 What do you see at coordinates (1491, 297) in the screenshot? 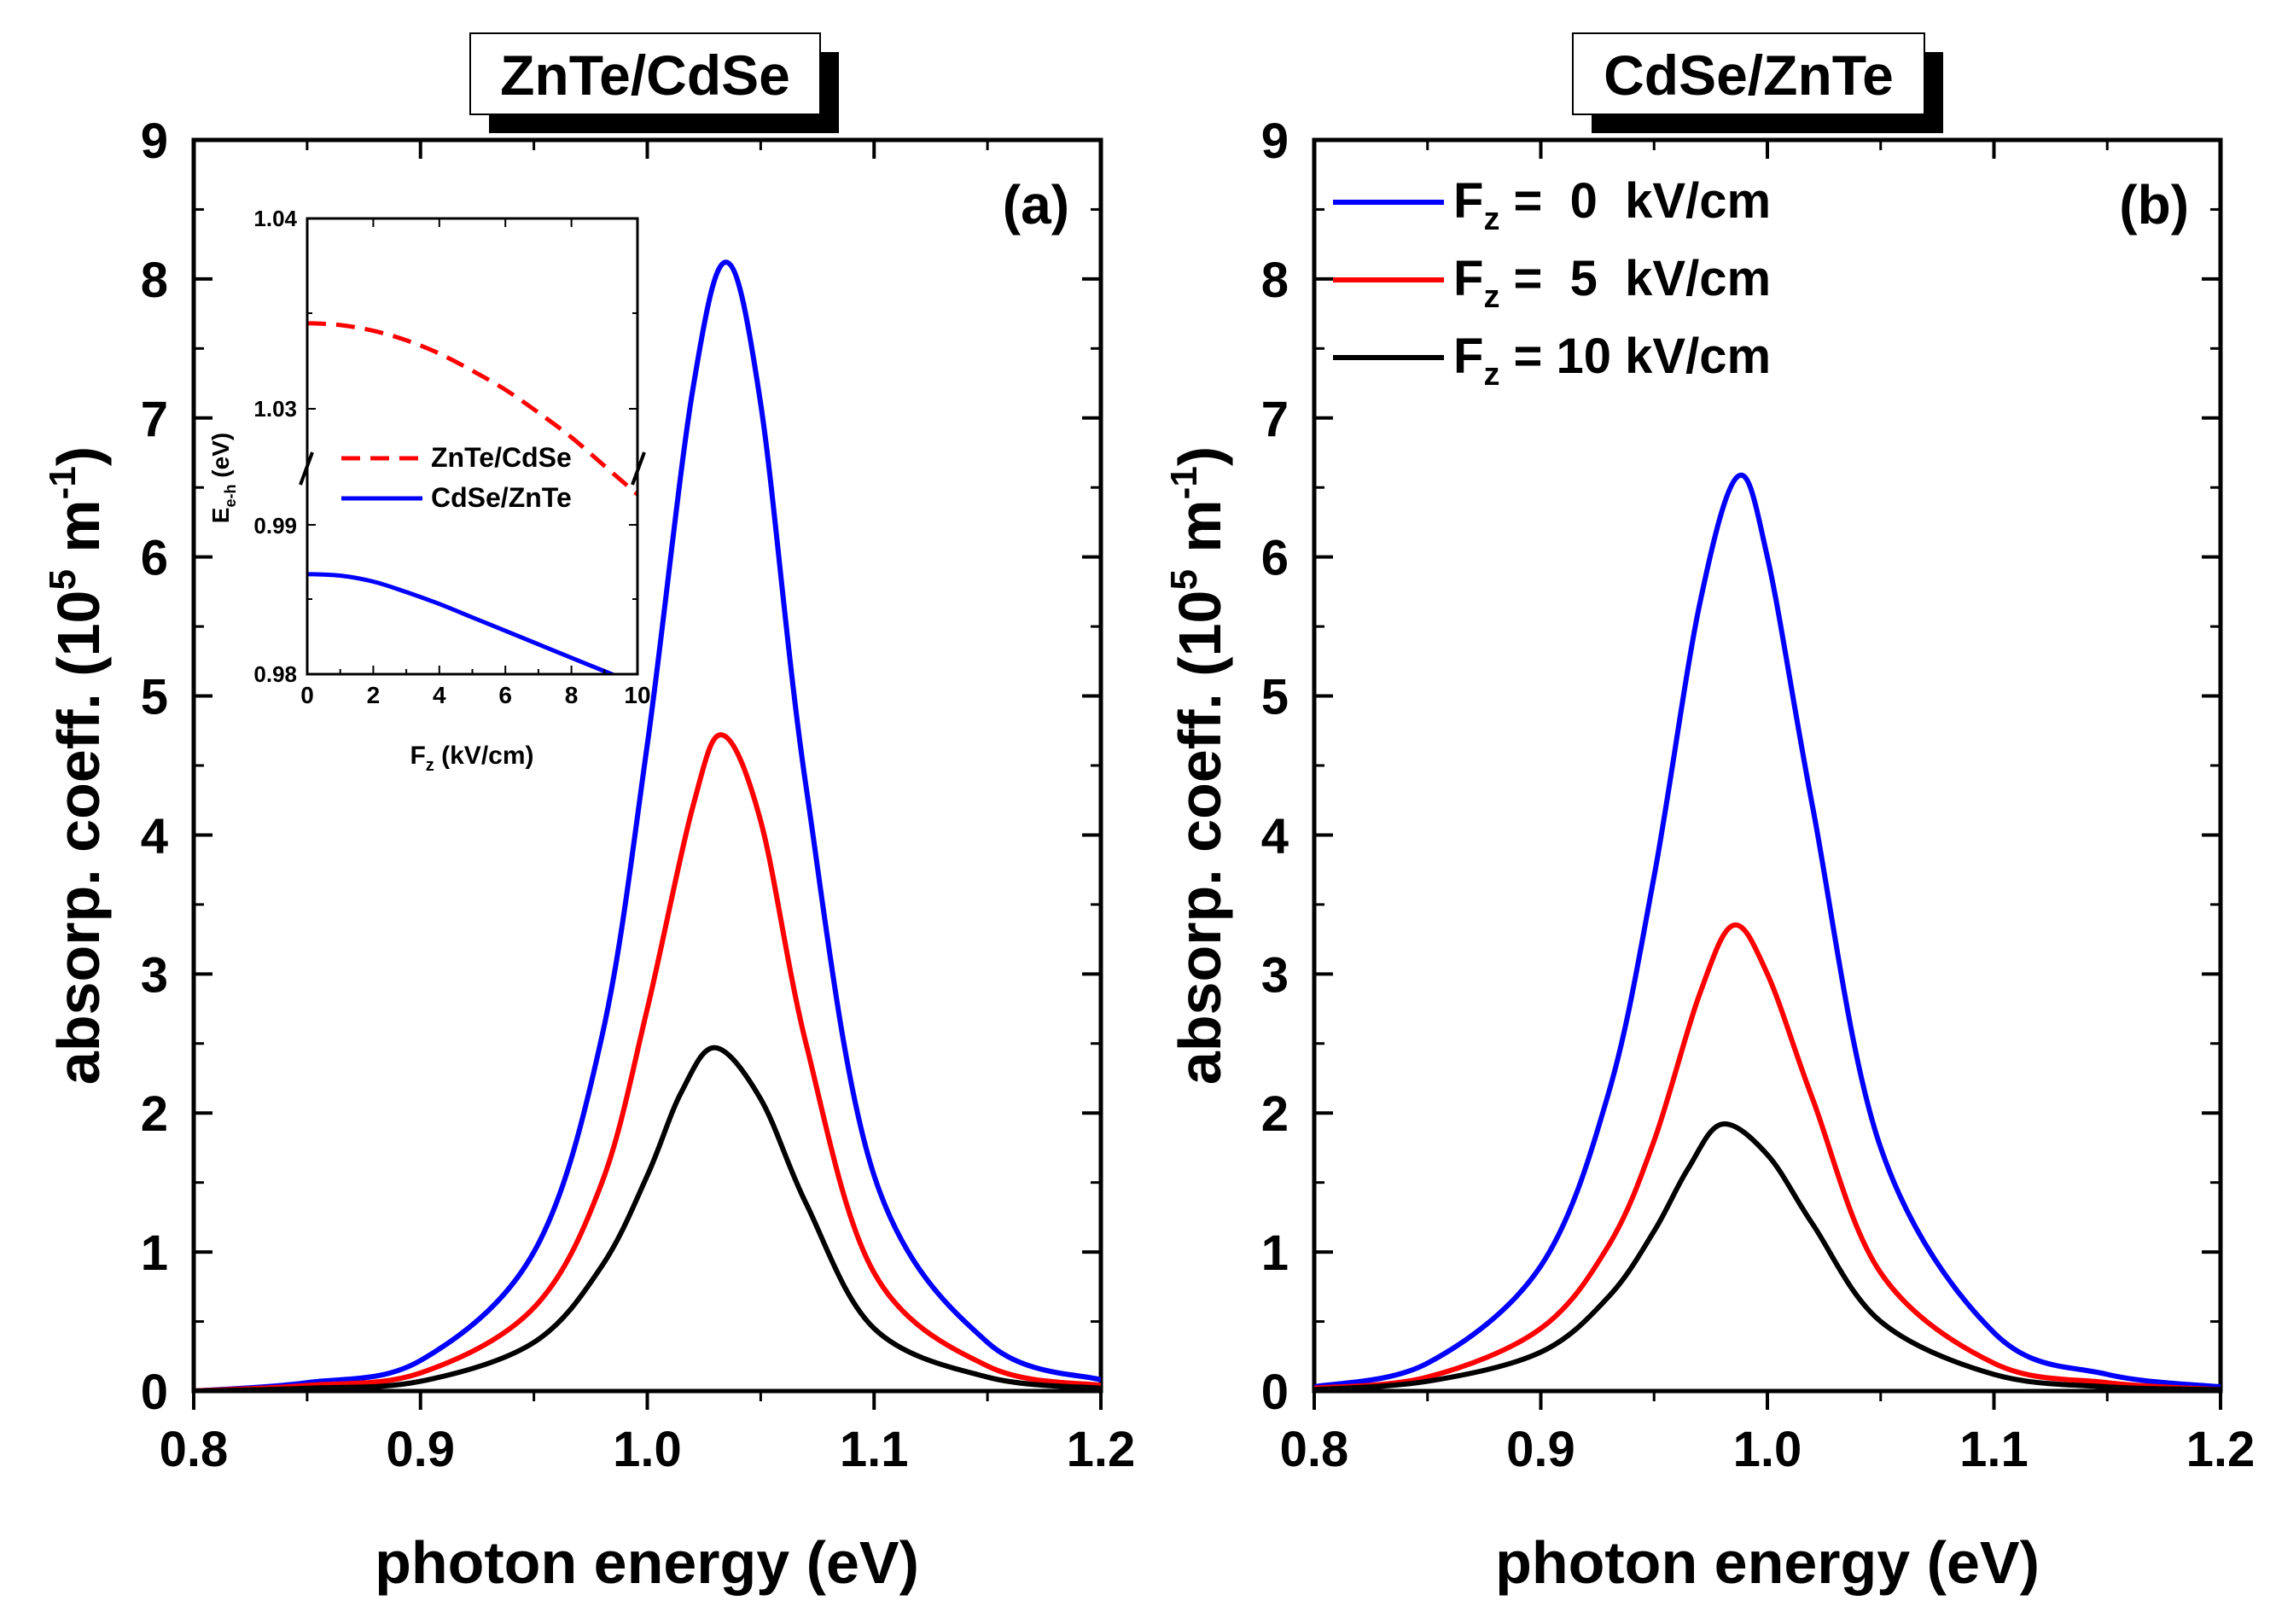
I see `legend-sub-5kv: z` at bounding box center [1491, 297].